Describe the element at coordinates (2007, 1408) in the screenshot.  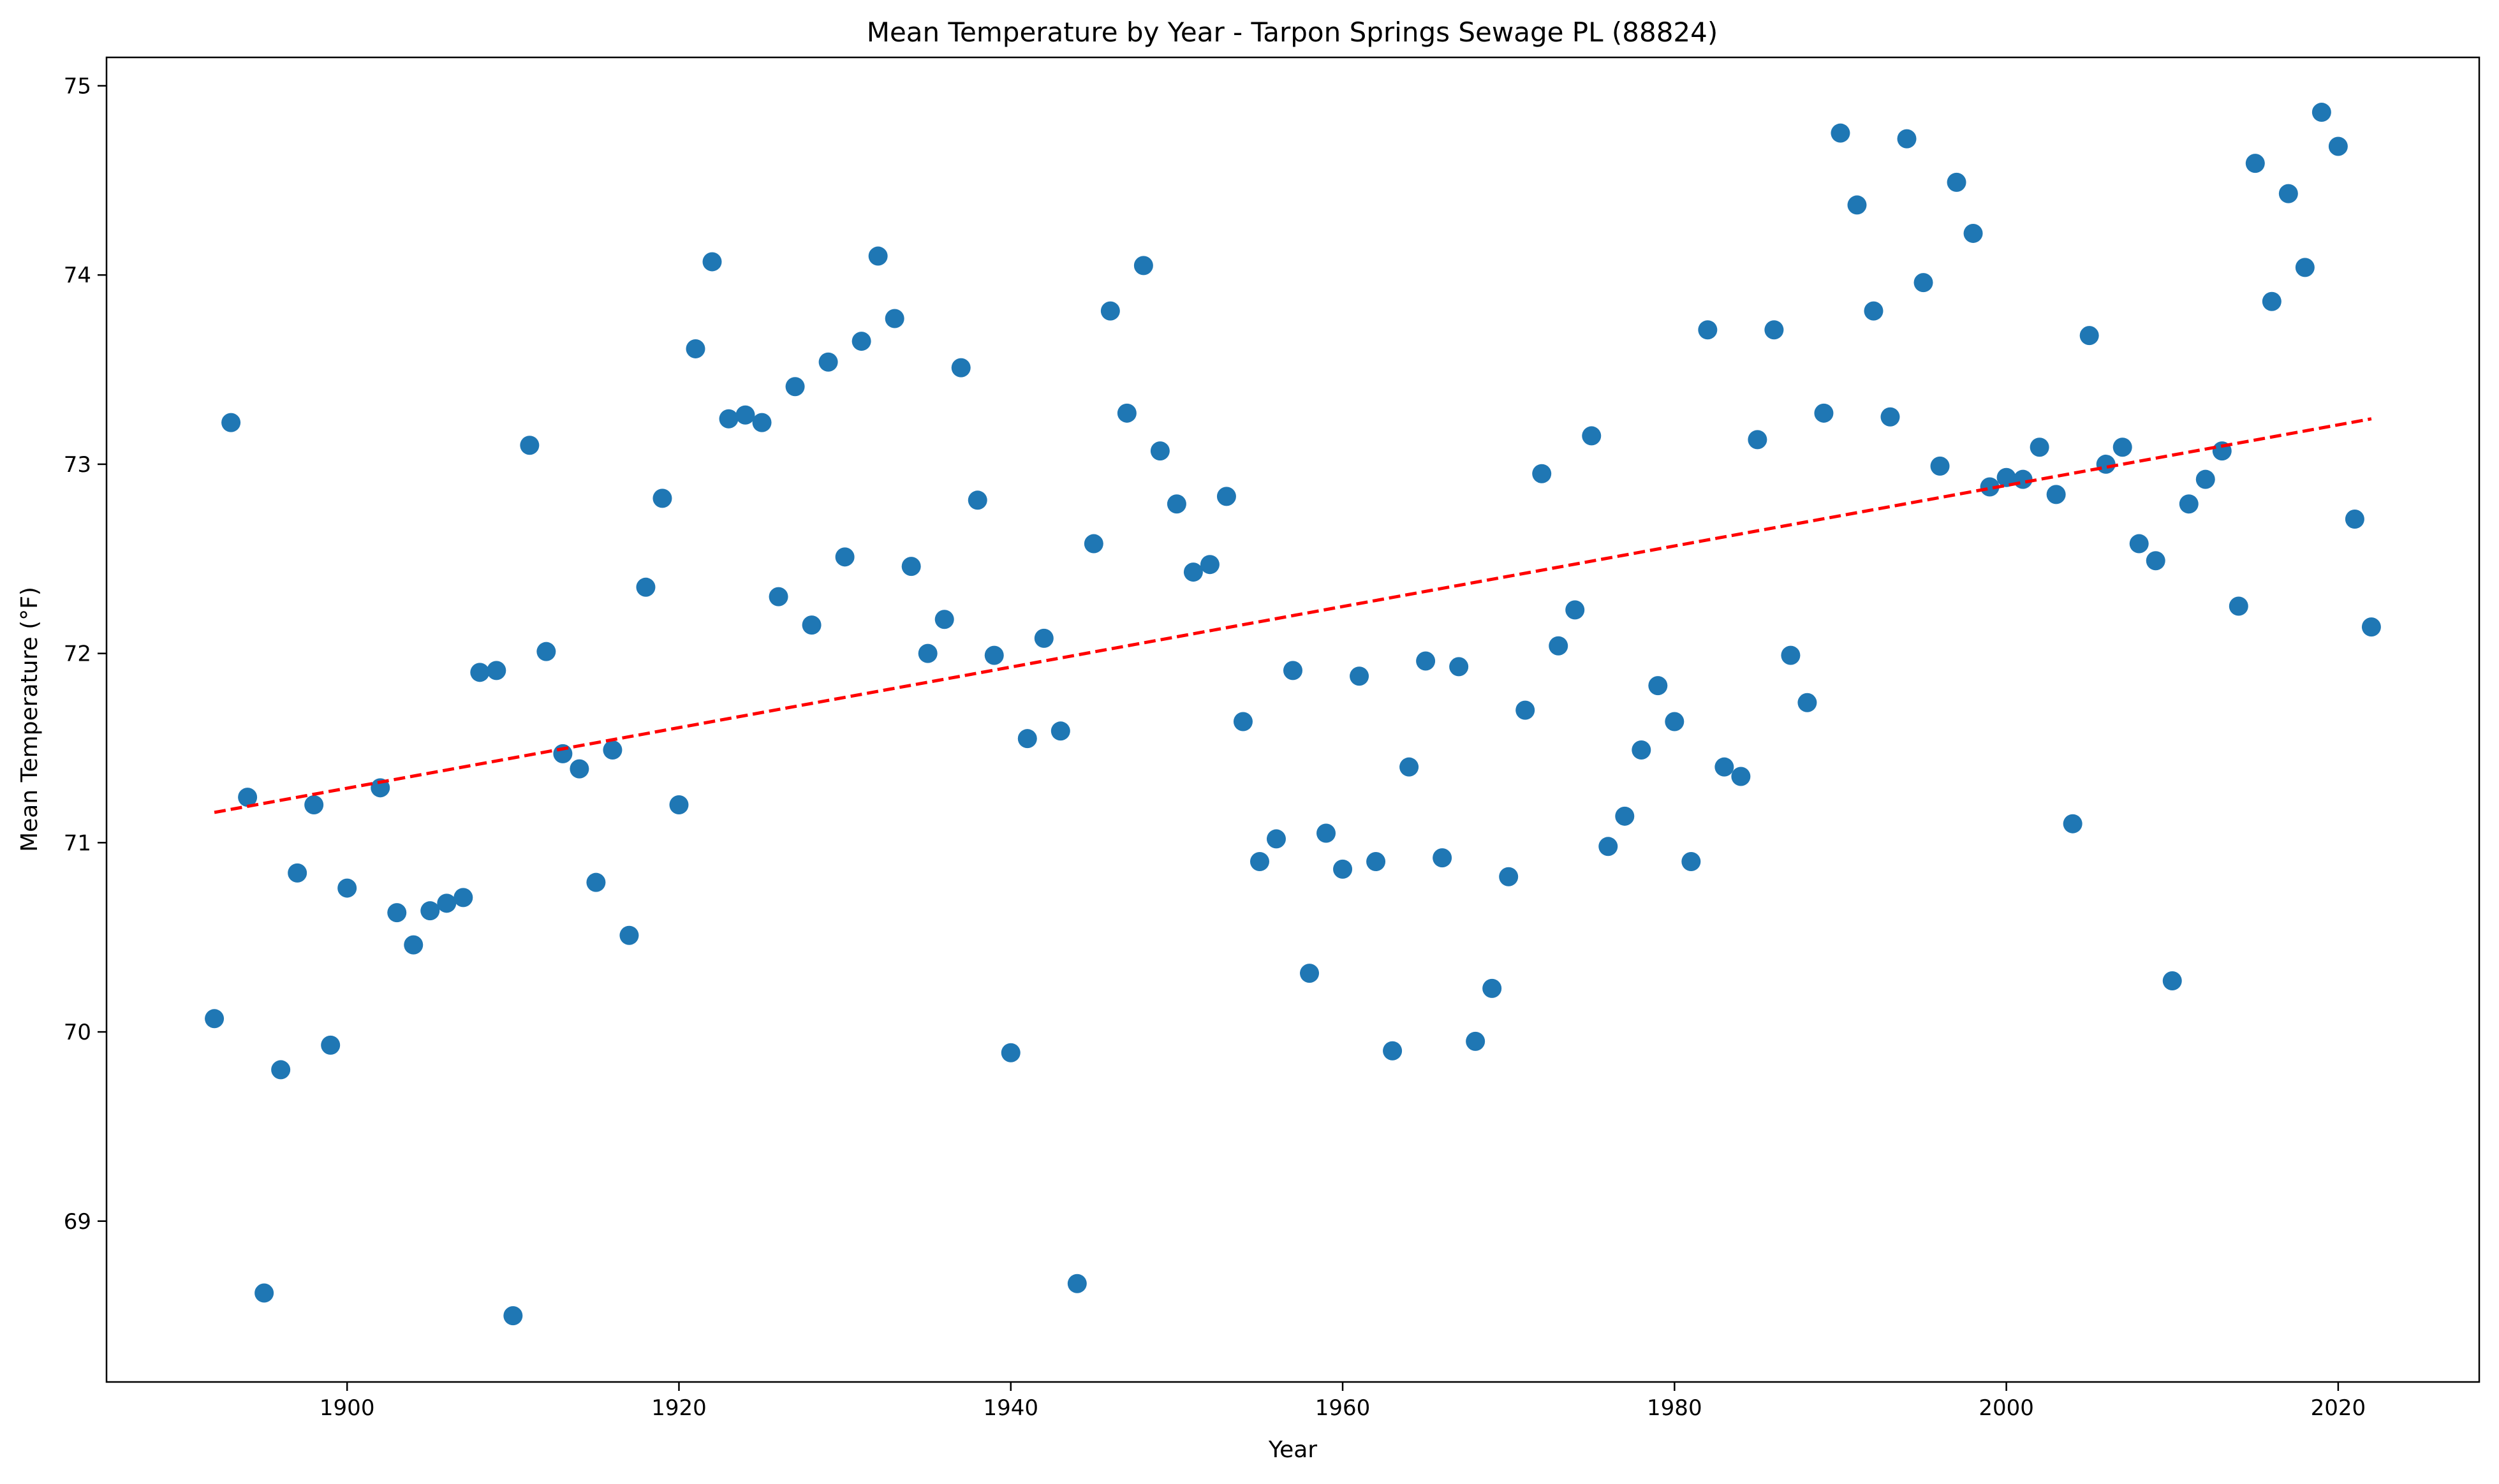
I see `x-tick-label: 2000` at that location.